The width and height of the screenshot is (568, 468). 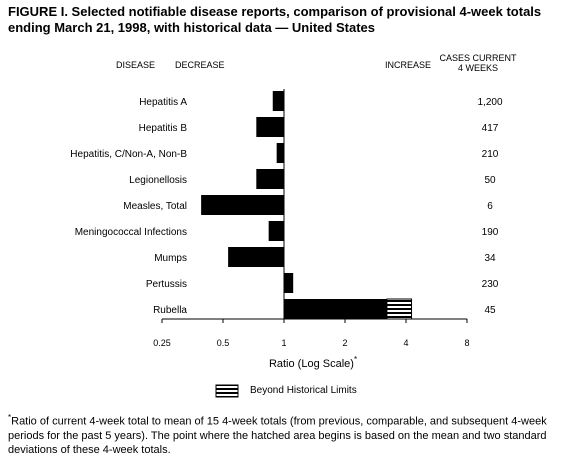 I want to click on x-tick-label: 0.5, so click(x=223, y=343).